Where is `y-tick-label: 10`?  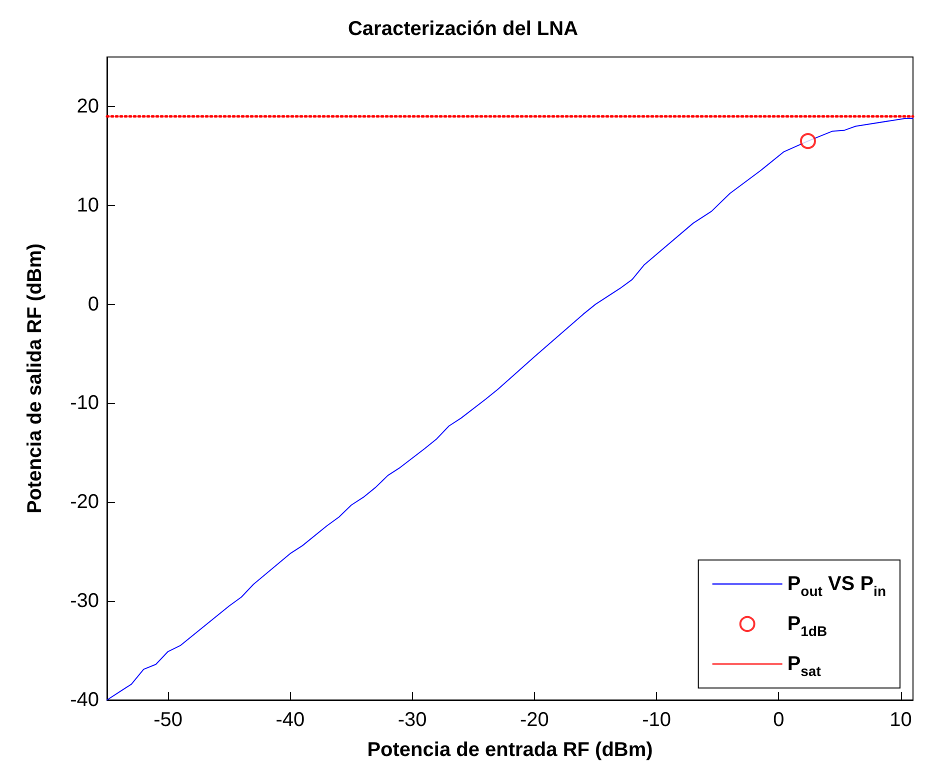 y-tick-label: 10 is located at coordinates (87, 205).